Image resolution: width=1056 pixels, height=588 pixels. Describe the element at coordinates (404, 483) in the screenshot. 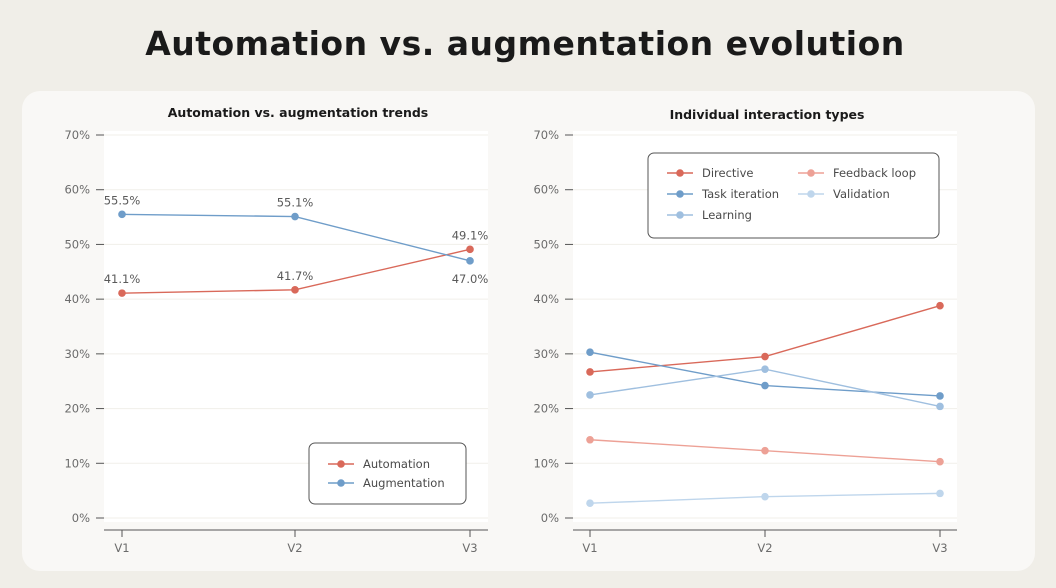

I see `legend-label-augmentation: Augmentation` at that location.